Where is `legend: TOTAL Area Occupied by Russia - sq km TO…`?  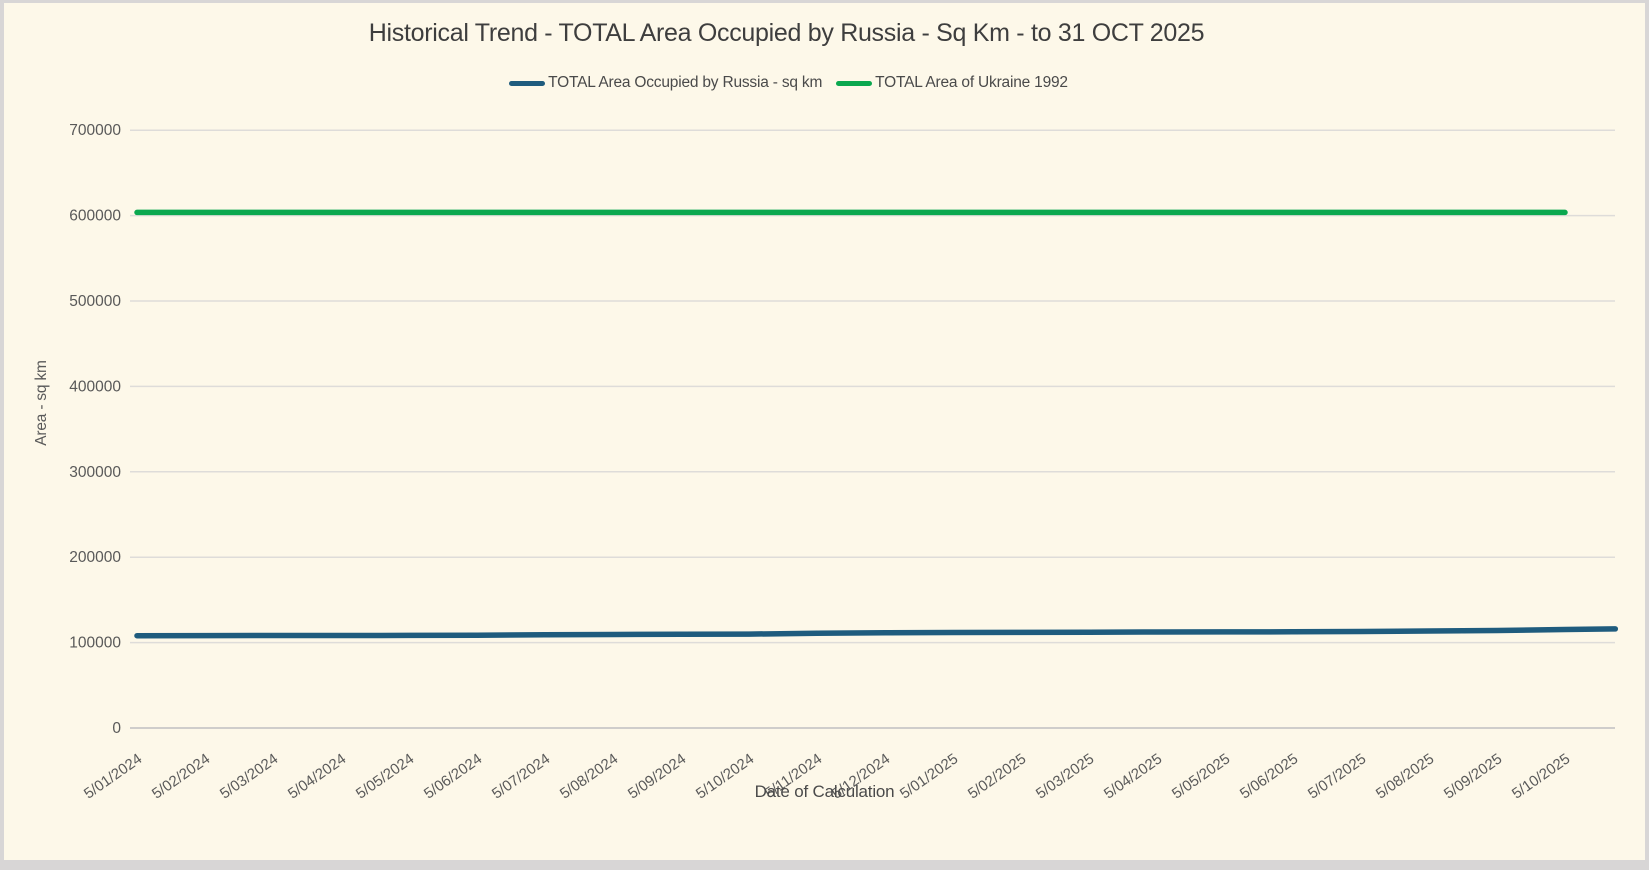 legend: TOTAL Area Occupied by Russia - sq km TO… is located at coordinates (824, 83).